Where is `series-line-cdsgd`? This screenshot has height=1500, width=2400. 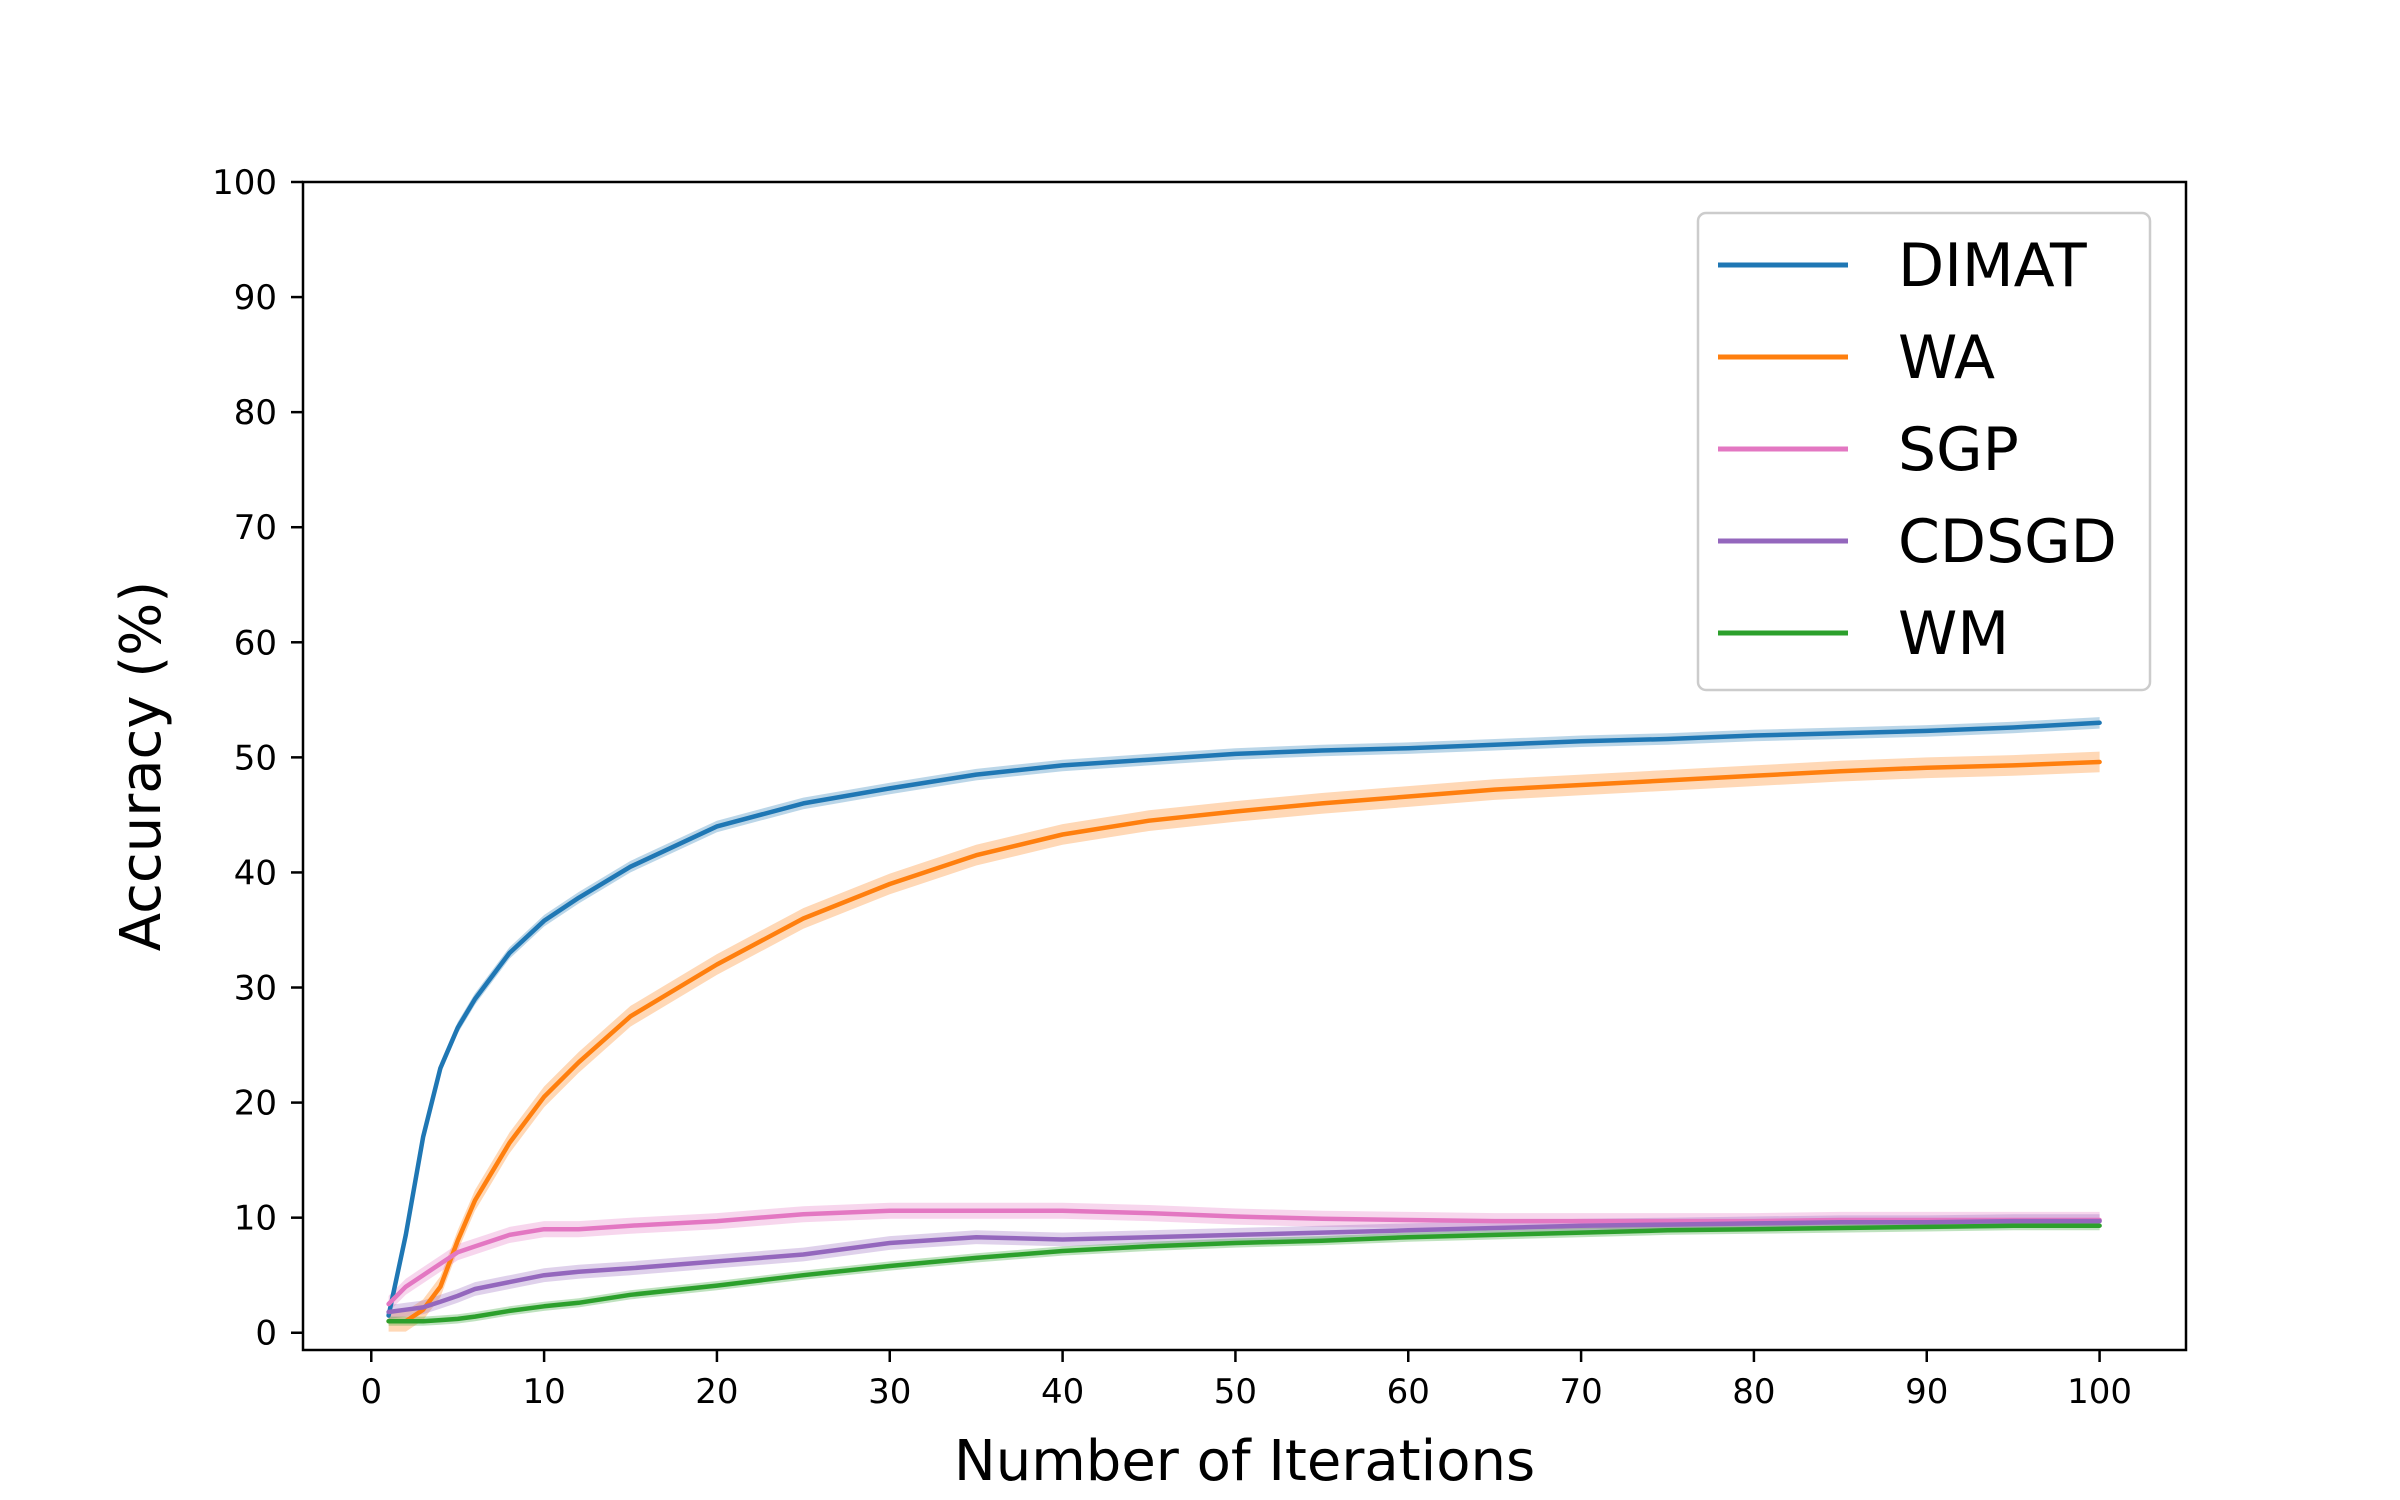
series-line-cdsgd is located at coordinates (1244, 1266).